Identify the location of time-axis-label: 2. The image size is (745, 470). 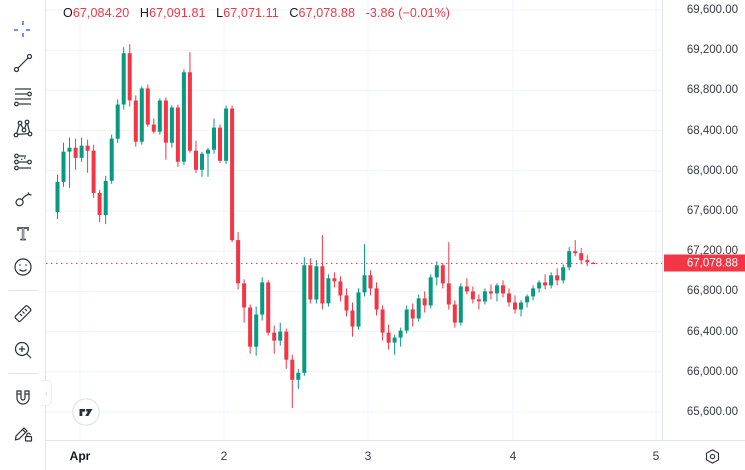
(224, 456).